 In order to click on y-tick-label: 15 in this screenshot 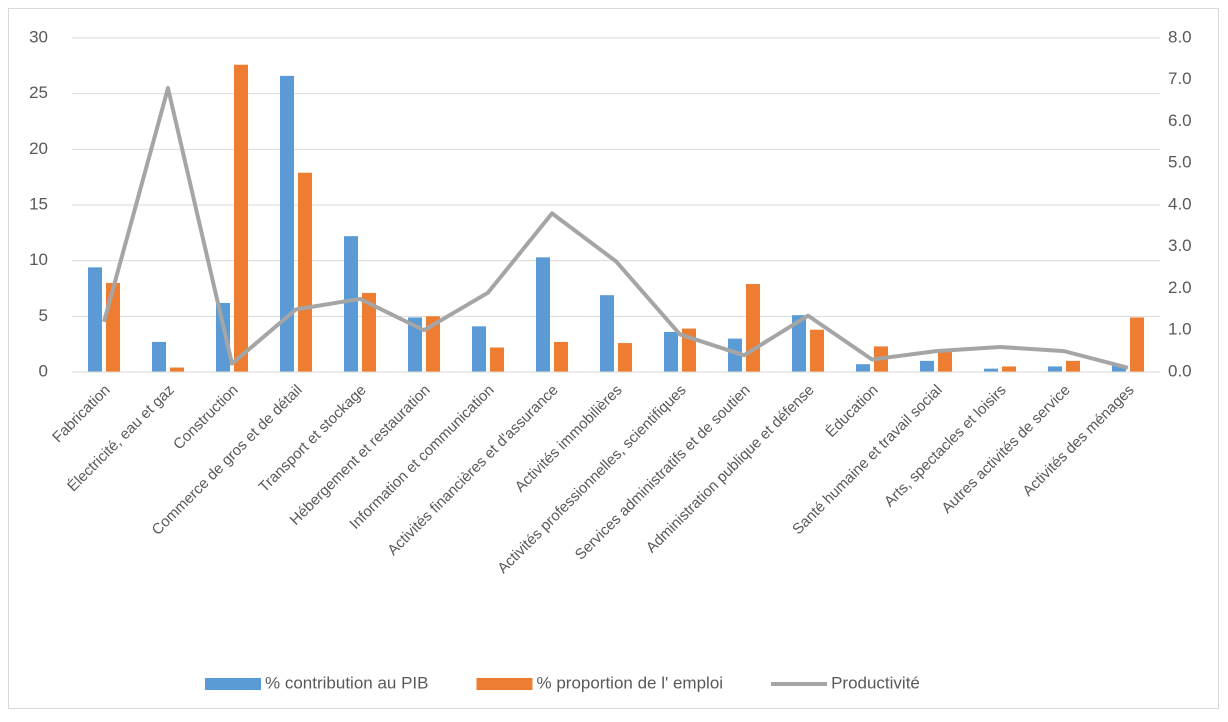, I will do `click(38, 203)`.